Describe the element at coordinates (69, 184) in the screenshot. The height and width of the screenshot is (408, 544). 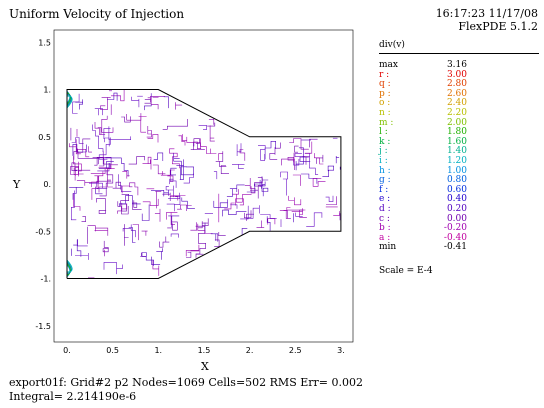
I see `contour-hotspots` at that location.